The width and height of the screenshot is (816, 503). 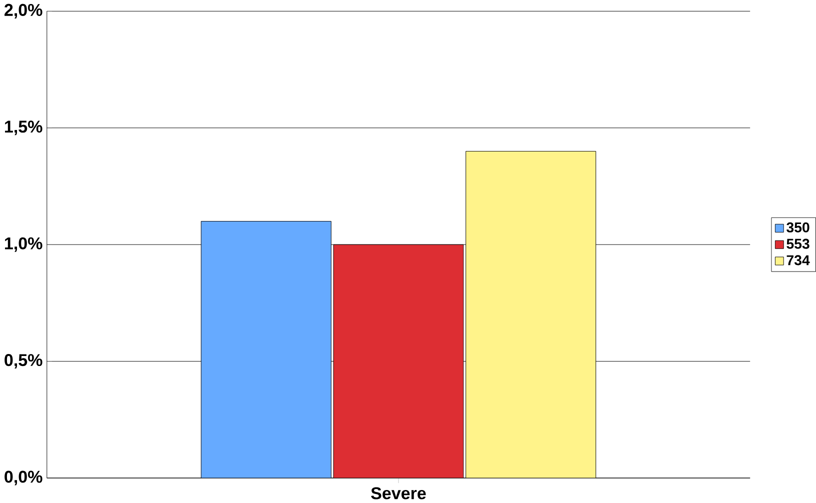 What do you see at coordinates (23, 478) in the screenshot?
I see `y-tick-label: 0,0%` at bounding box center [23, 478].